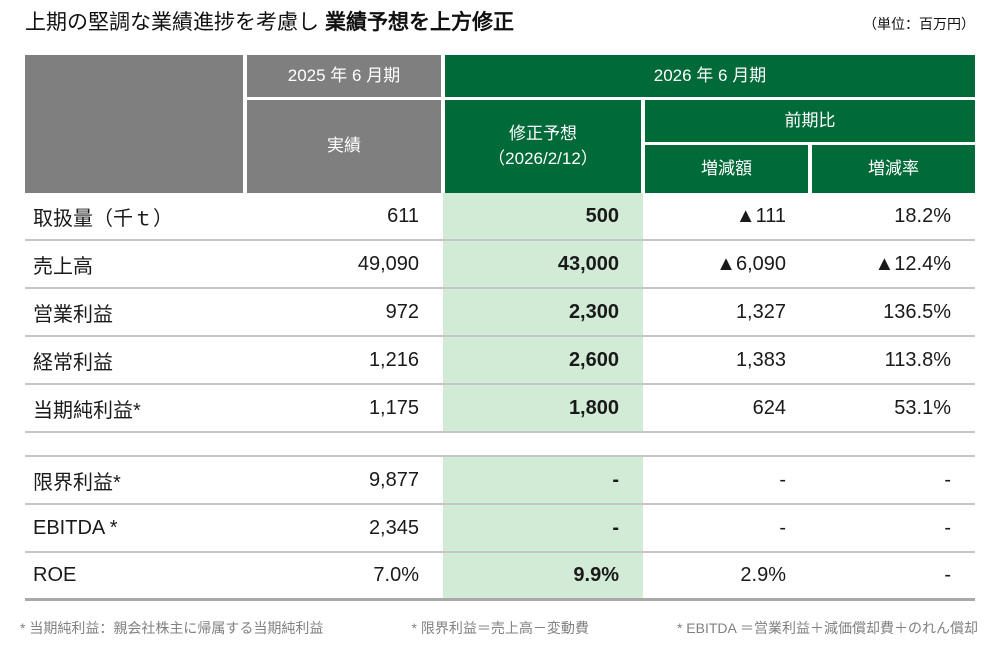 Image resolution: width=1000 pixels, height=649 pixels. Describe the element at coordinates (73, 362) in the screenshot. I see `row-label: 経常利益` at that location.